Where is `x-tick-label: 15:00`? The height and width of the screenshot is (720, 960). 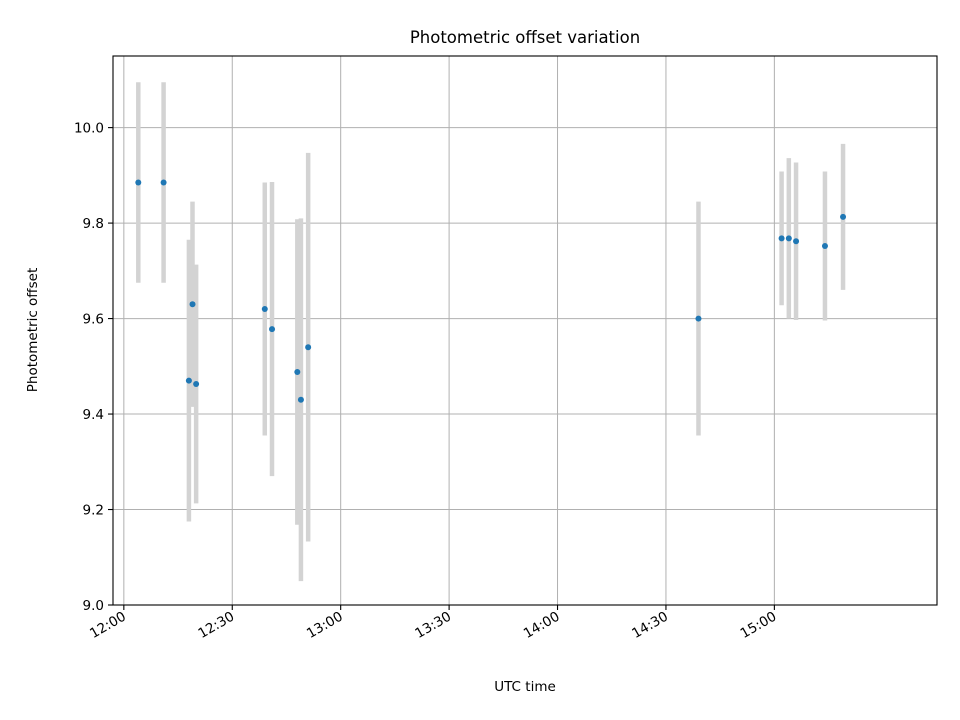
x-tick-label: 15:00 is located at coordinates (759, 625).